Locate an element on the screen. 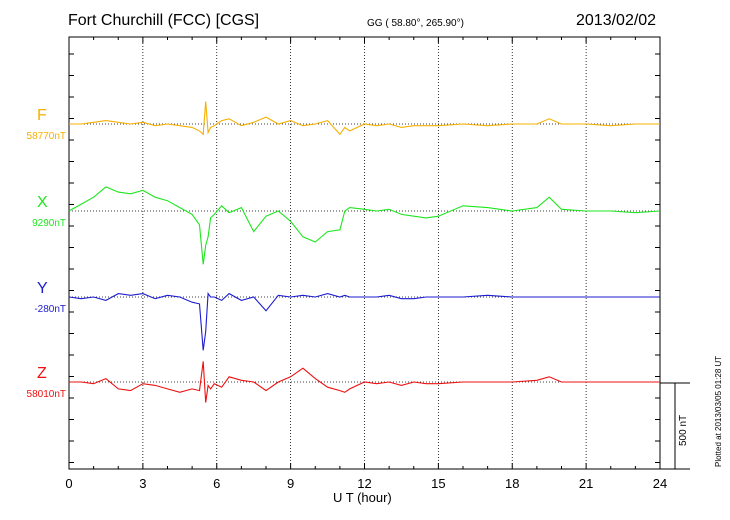  x-tick-label: 18 is located at coordinates (512, 483).